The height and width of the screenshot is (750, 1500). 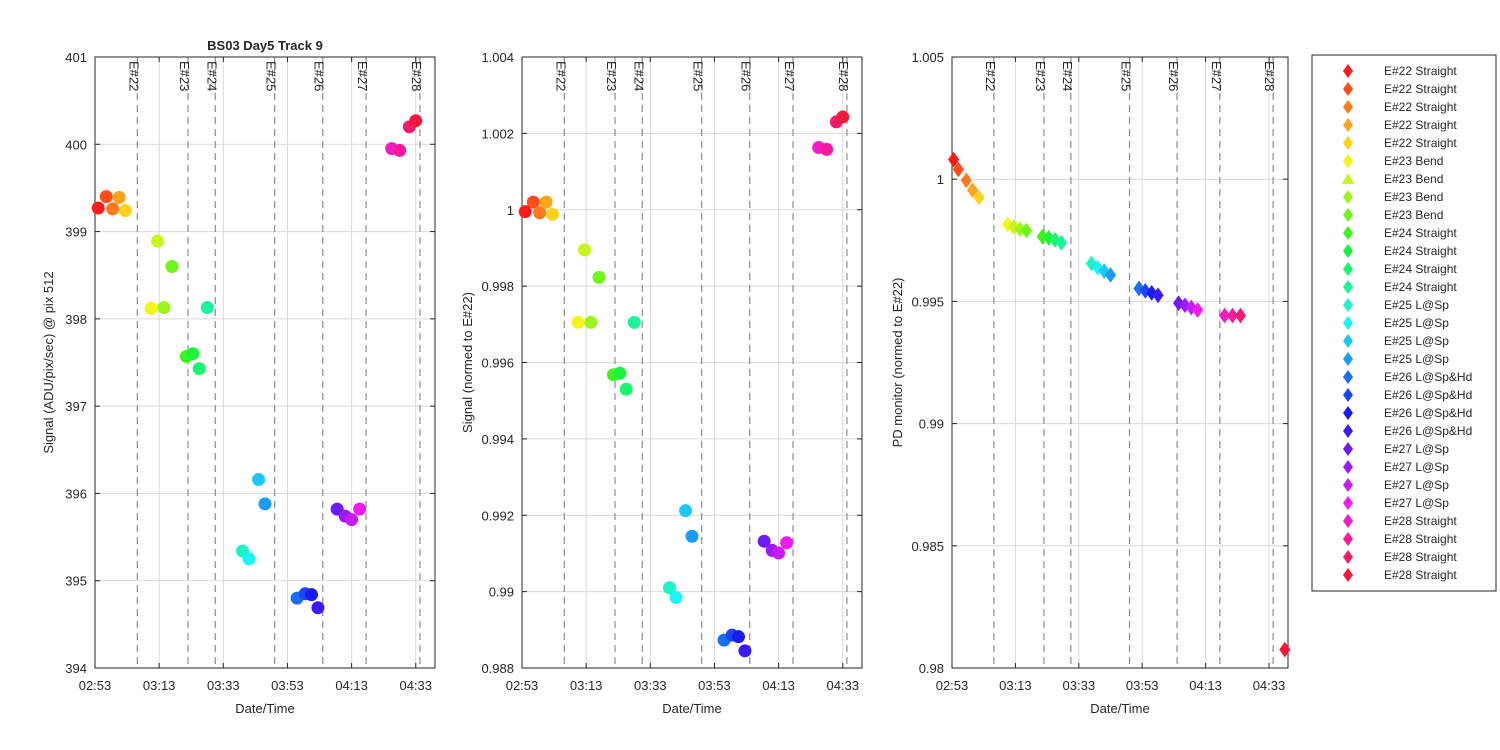 What do you see at coordinates (76, 319) in the screenshot?
I see `y-tick-label: 398` at bounding box center [76, 319].